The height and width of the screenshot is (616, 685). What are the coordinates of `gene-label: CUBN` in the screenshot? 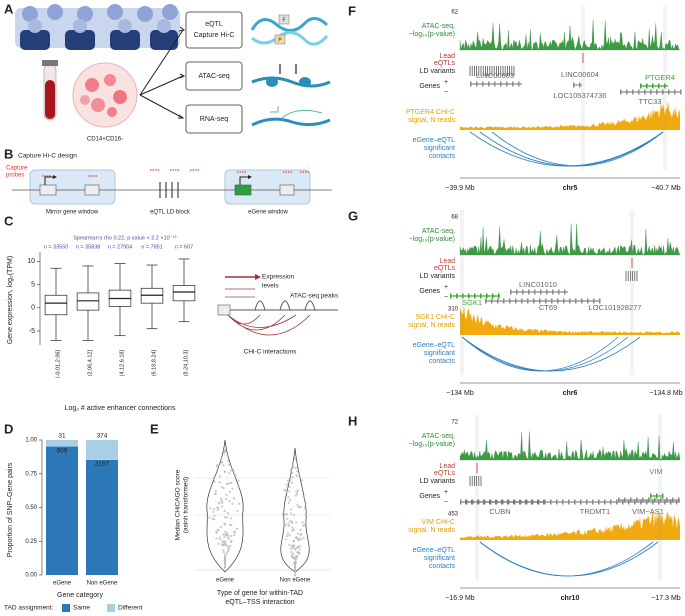 It's located at (499, 511).